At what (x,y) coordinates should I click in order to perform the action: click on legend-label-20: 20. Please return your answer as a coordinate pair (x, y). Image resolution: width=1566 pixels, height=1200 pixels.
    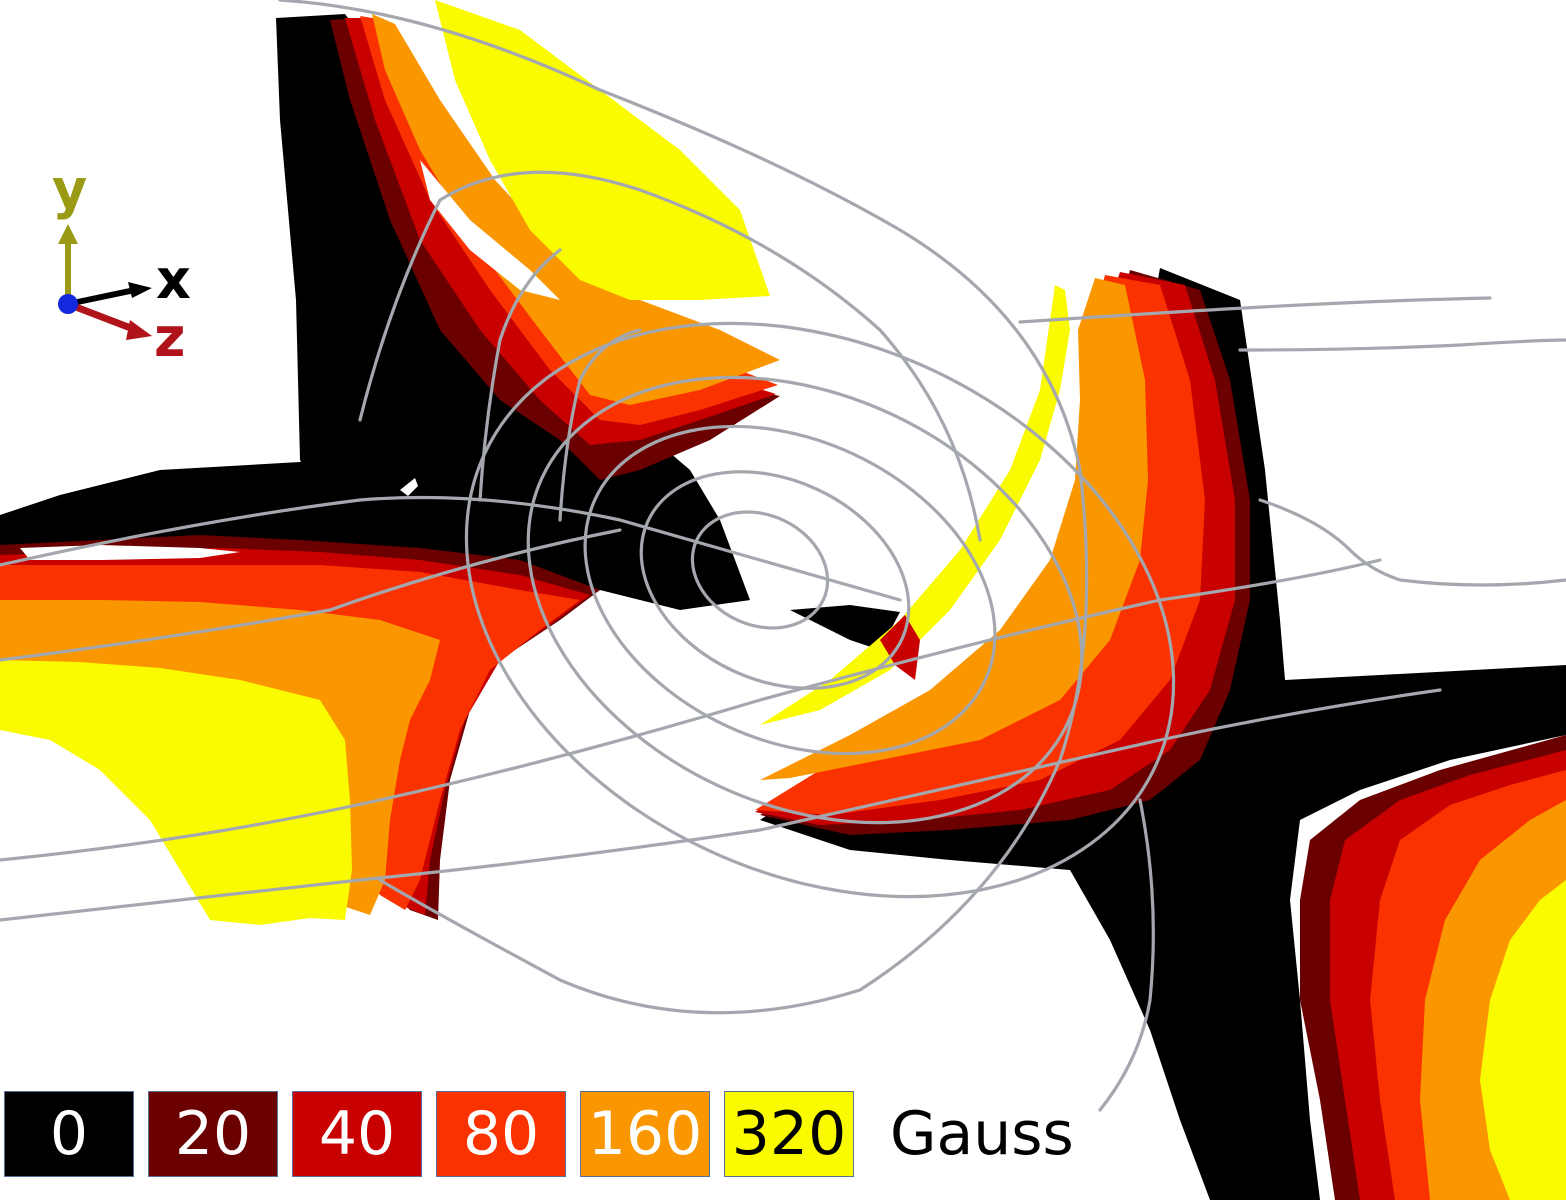
    Looking at the image, I should click on (213, 1134).